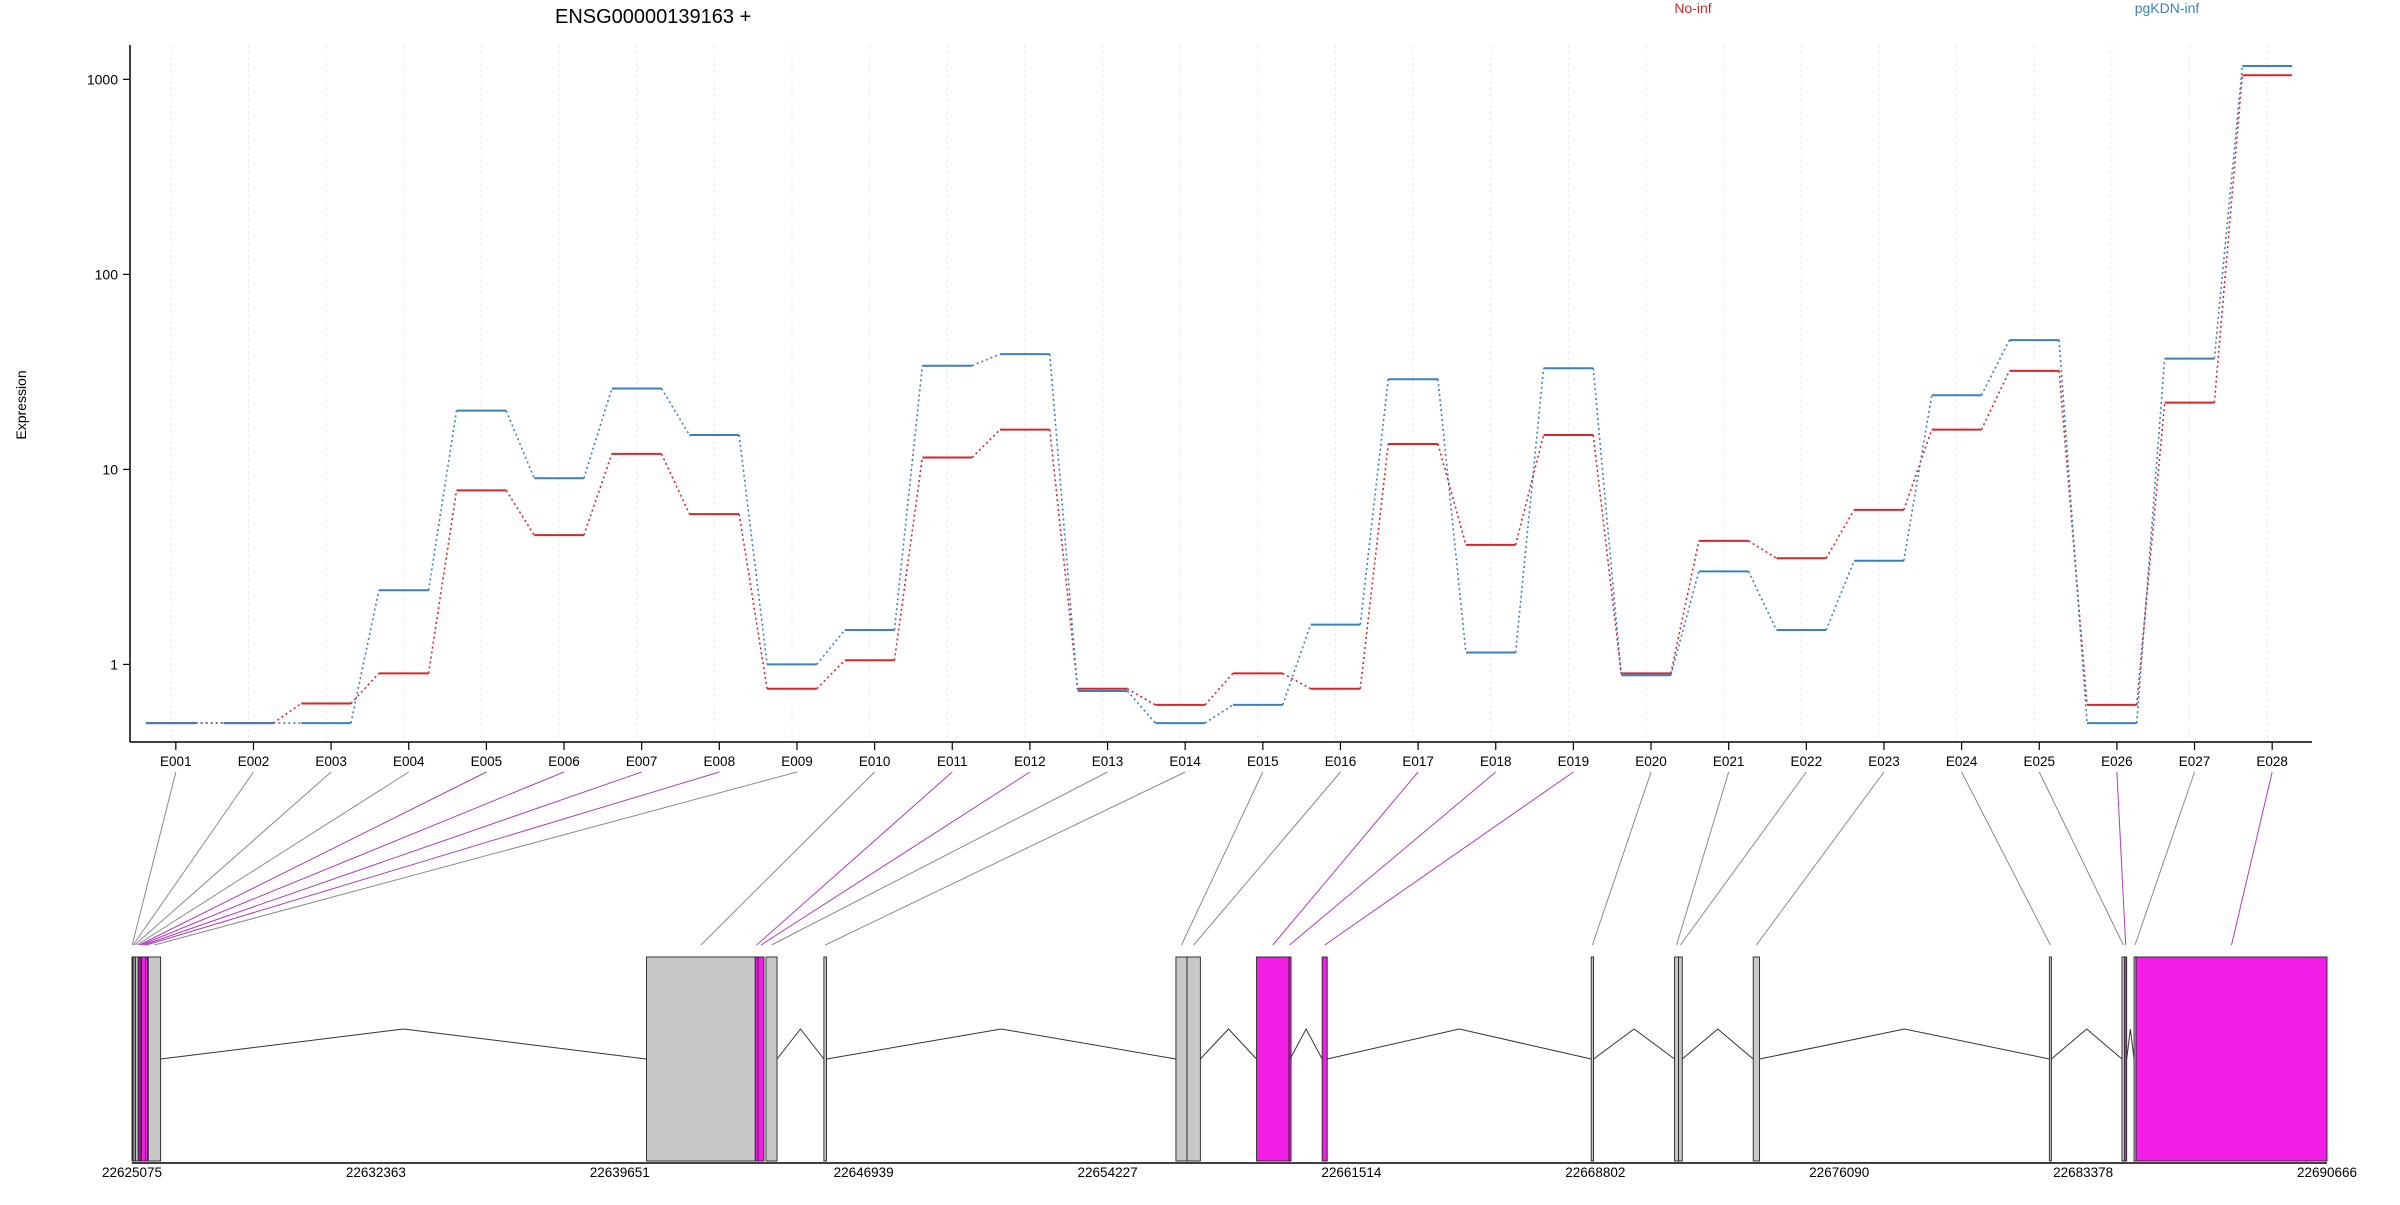  What do you see at coordinates (875, 761) in the screenshot?
I see `x-tick-label: E010` at bounding box center [875, 761].